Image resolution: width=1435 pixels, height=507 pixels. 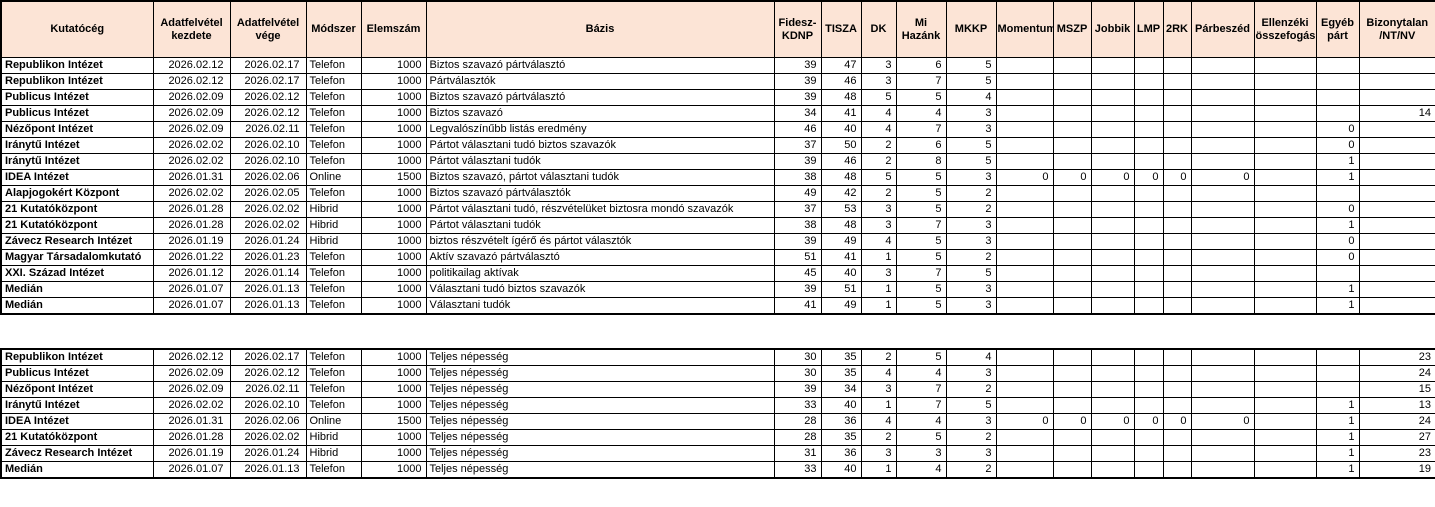 What do you see at coordinates (191, 209) in the screenshot?
I see `cell-adatfelvetel-kezdete: 2026.01.28` at bounding box center [191, 209].